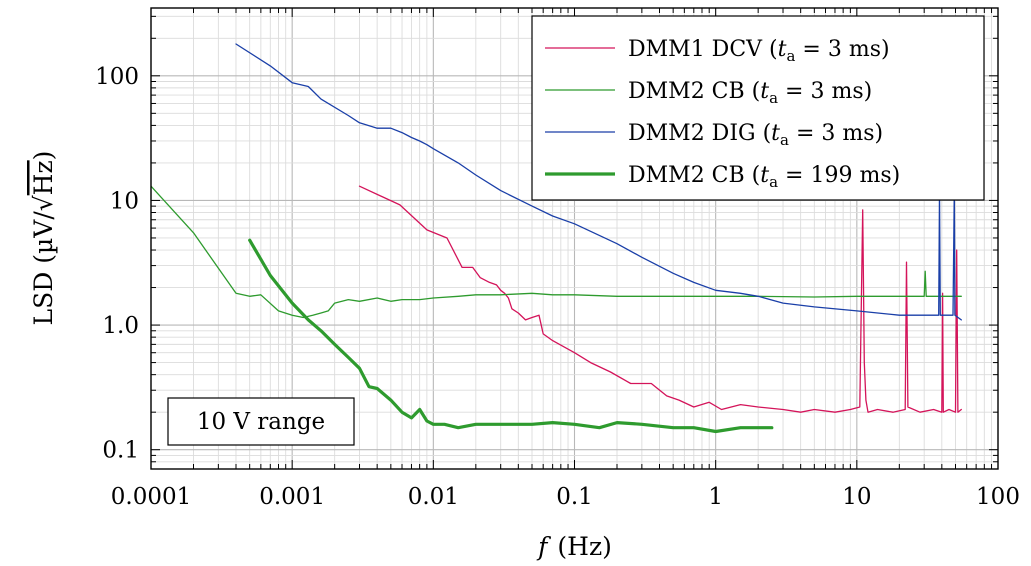 Image resolution: width=1031 pixels, height=566 pixels. I want to click on x-tick-label: 10, so click(856, 497).